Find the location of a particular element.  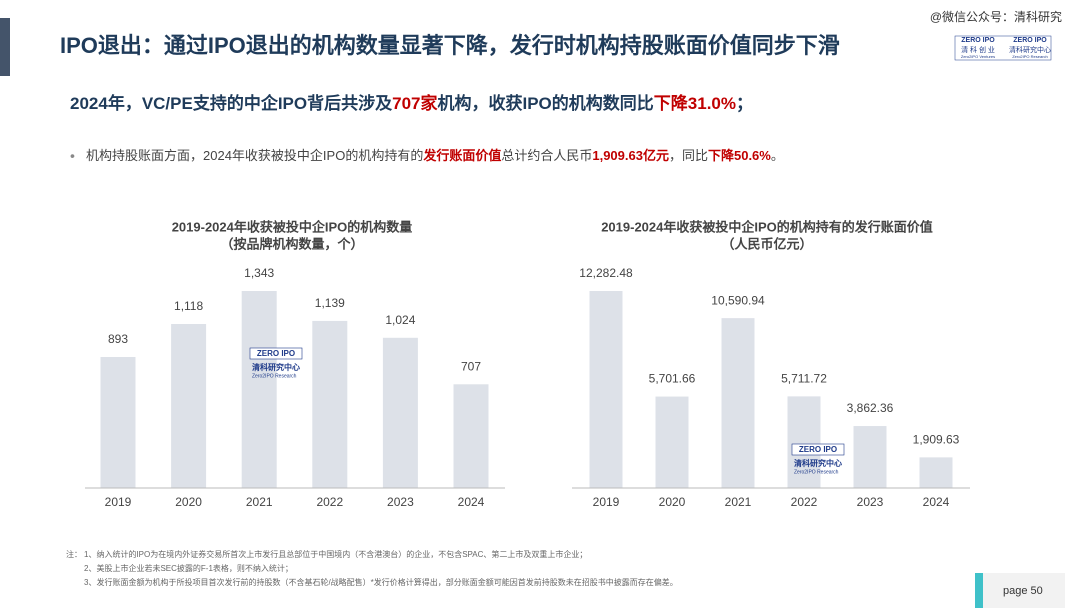

value-label: 707 is located at coordinates (471, 366).